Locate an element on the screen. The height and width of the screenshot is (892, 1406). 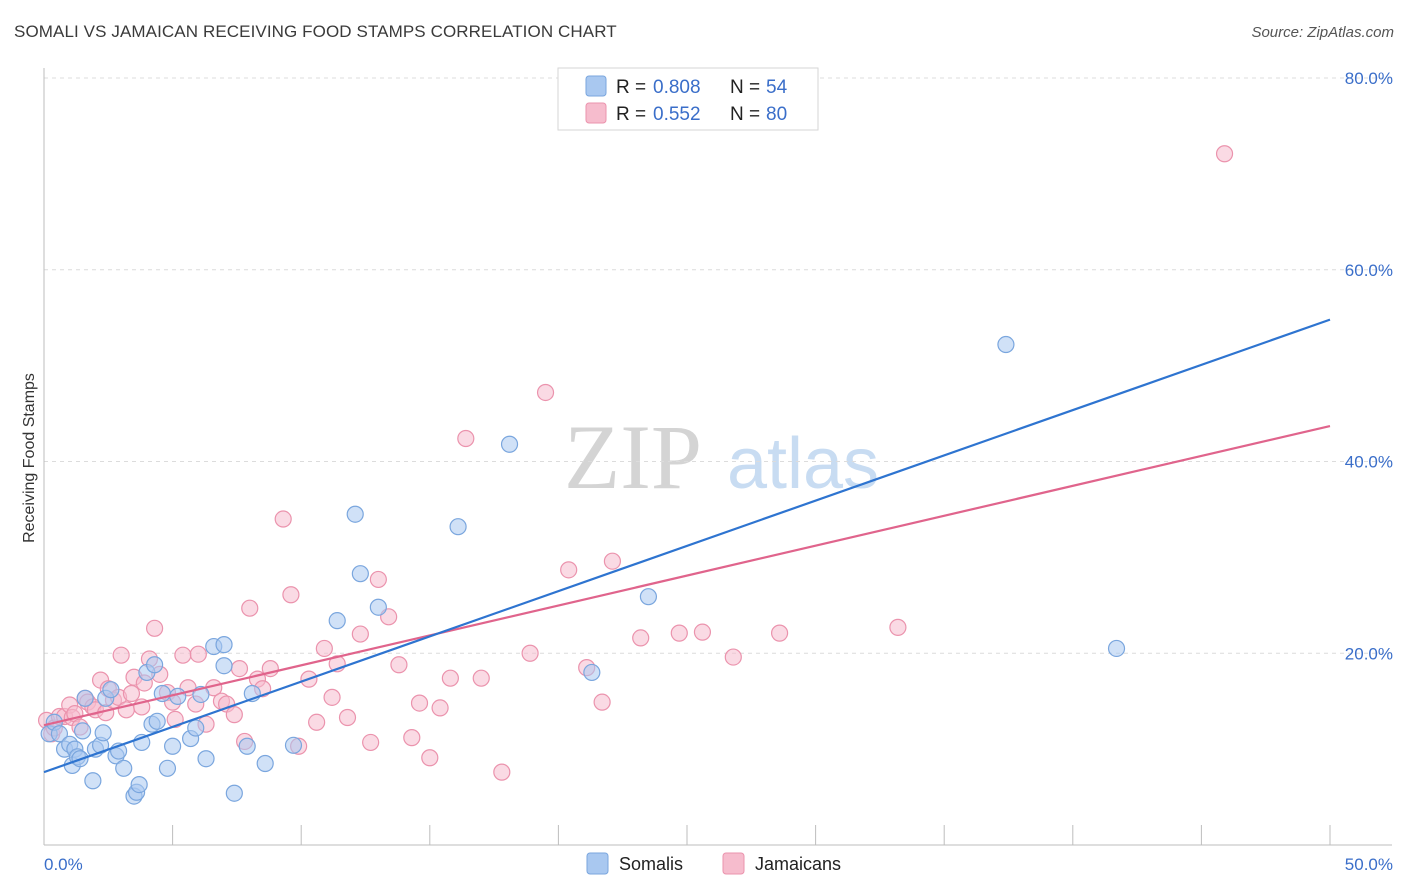
series-legend-jamaicans-swatch is located at coordinates (733, 863).